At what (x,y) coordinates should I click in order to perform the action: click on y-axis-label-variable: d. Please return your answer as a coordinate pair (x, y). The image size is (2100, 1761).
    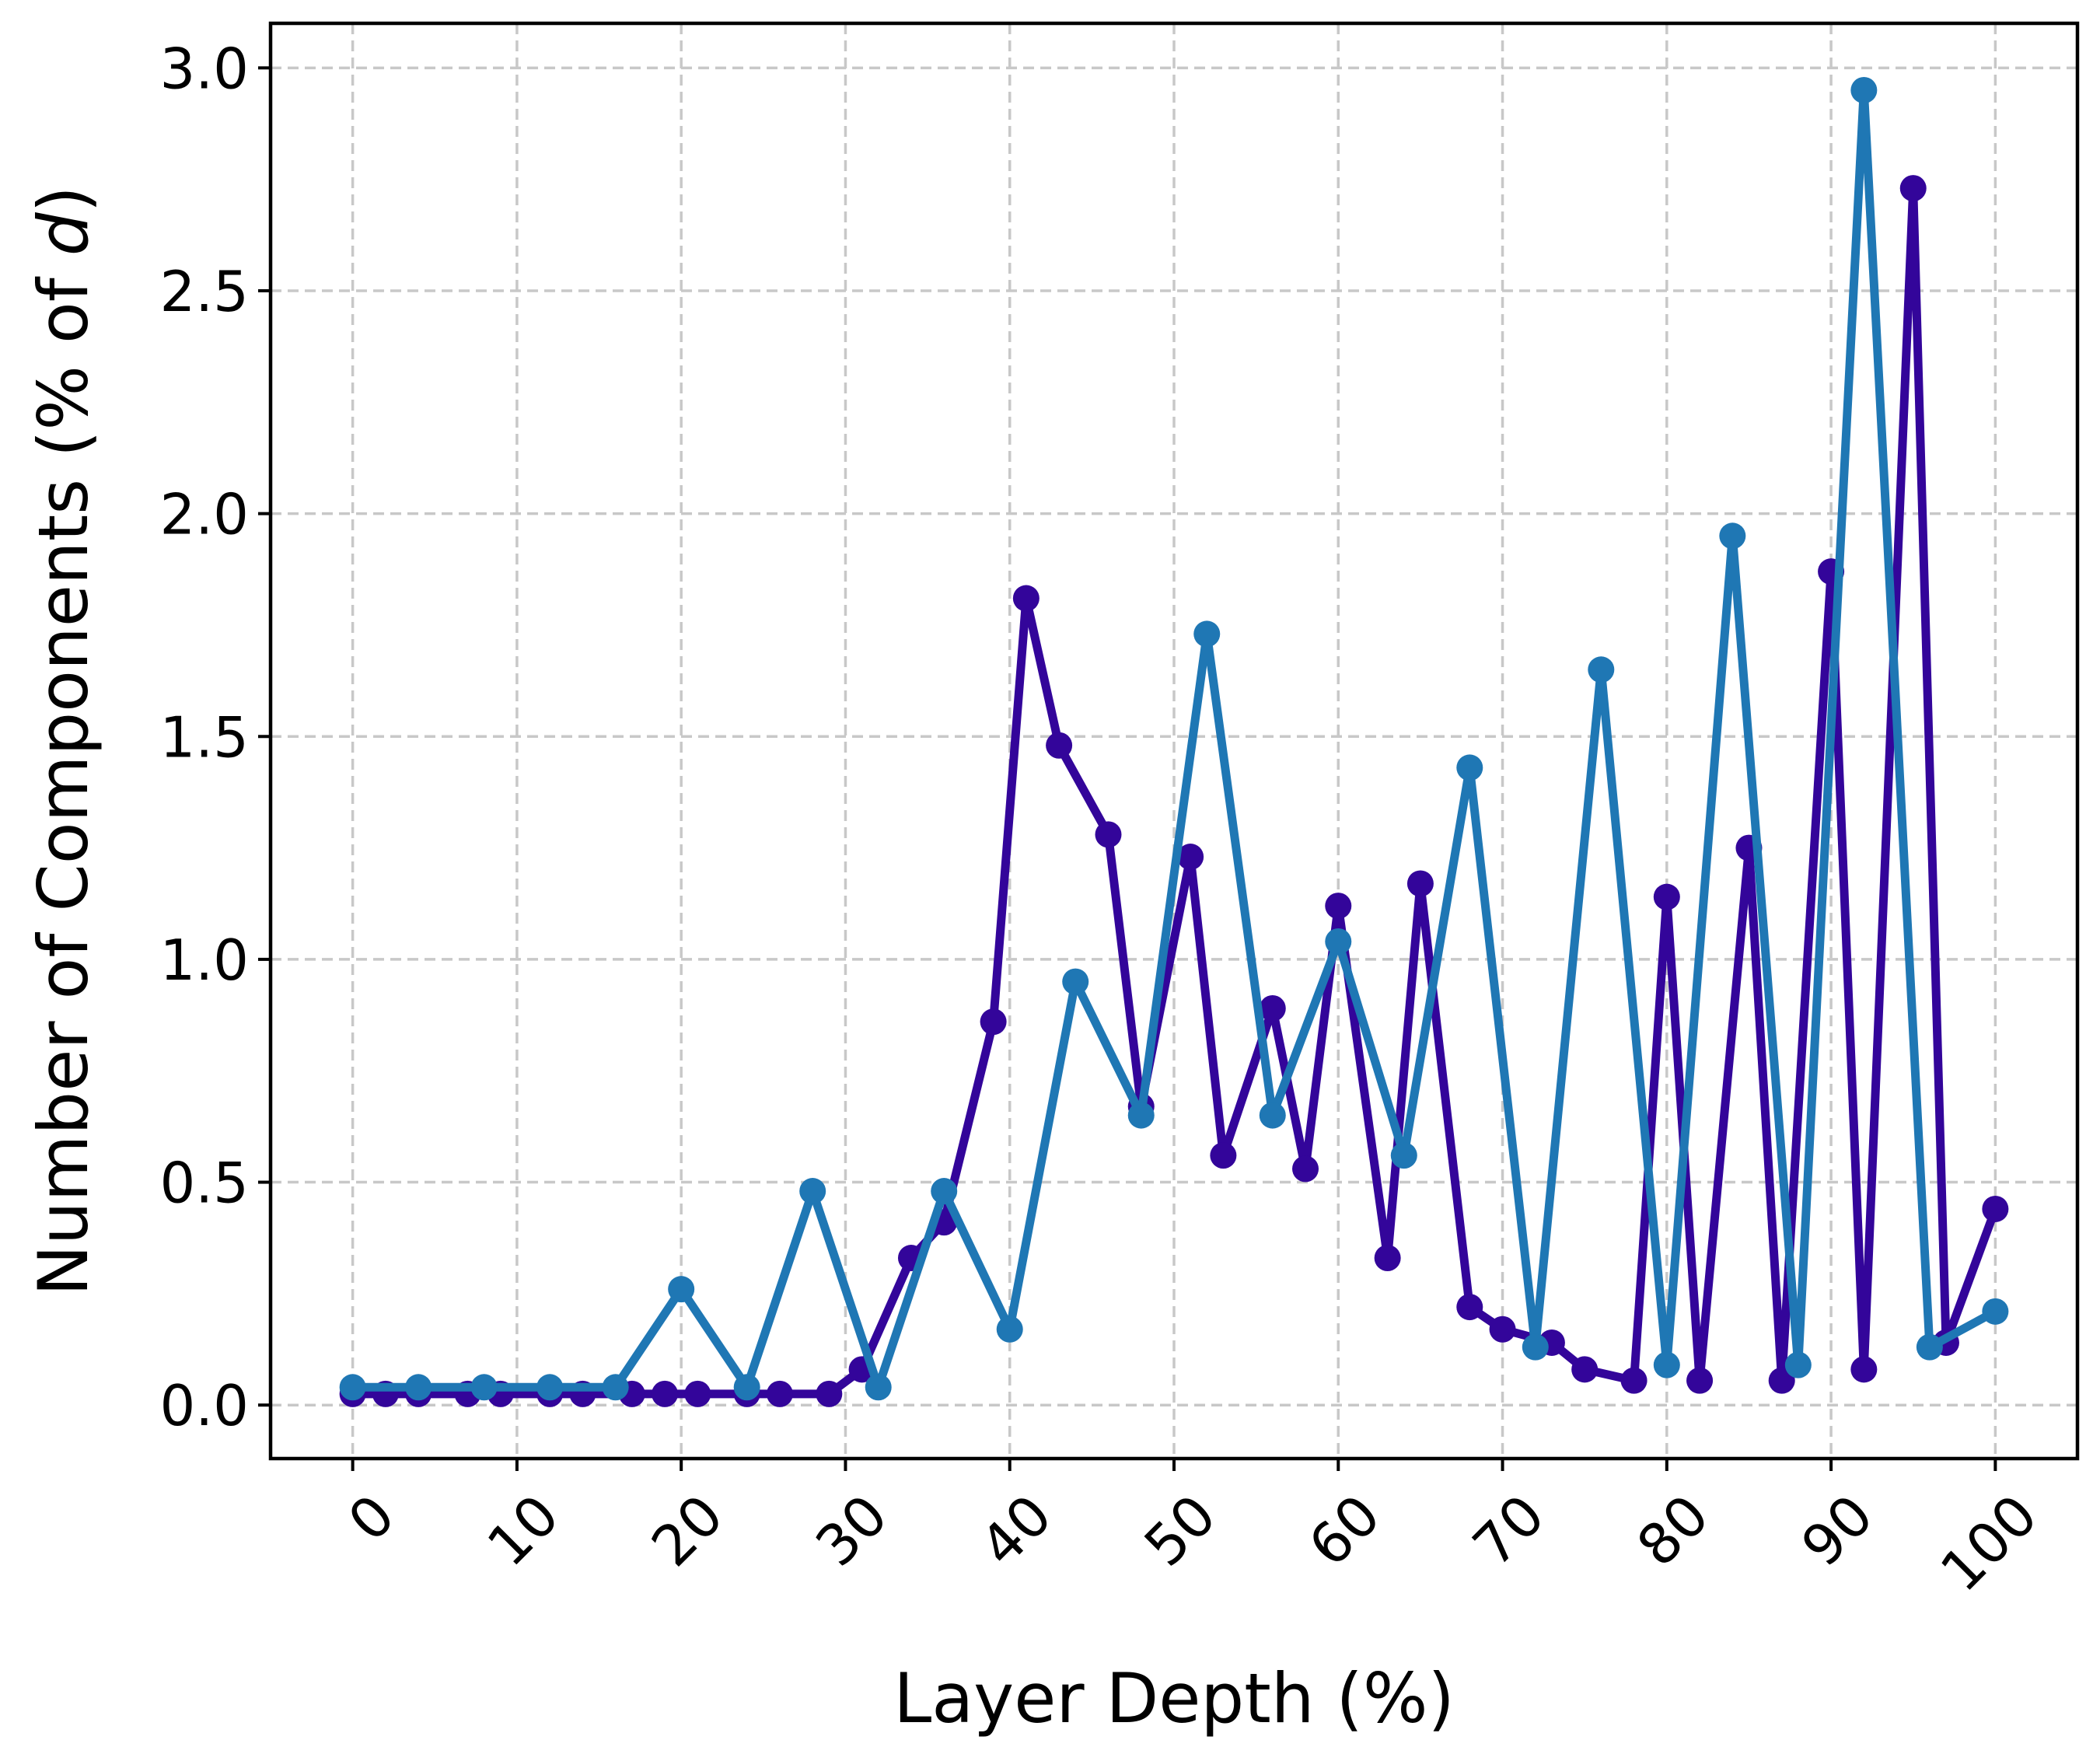
    Looking at the image, I should click on (63, 233).